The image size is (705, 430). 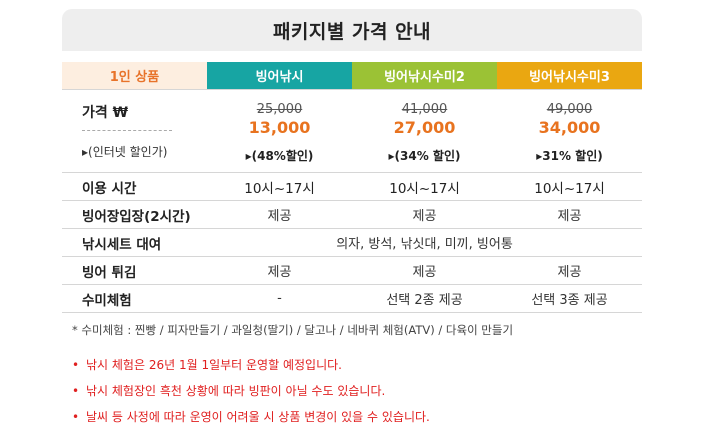 I want to click on price-label: 가격 ₩, so click(x=105, y=113).